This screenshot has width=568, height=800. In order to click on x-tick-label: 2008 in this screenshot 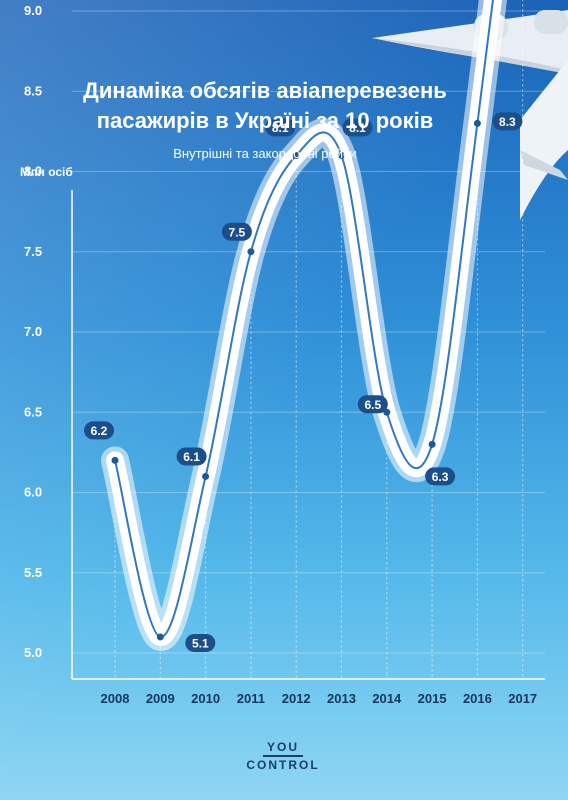, I will do `click(115, 698)`.